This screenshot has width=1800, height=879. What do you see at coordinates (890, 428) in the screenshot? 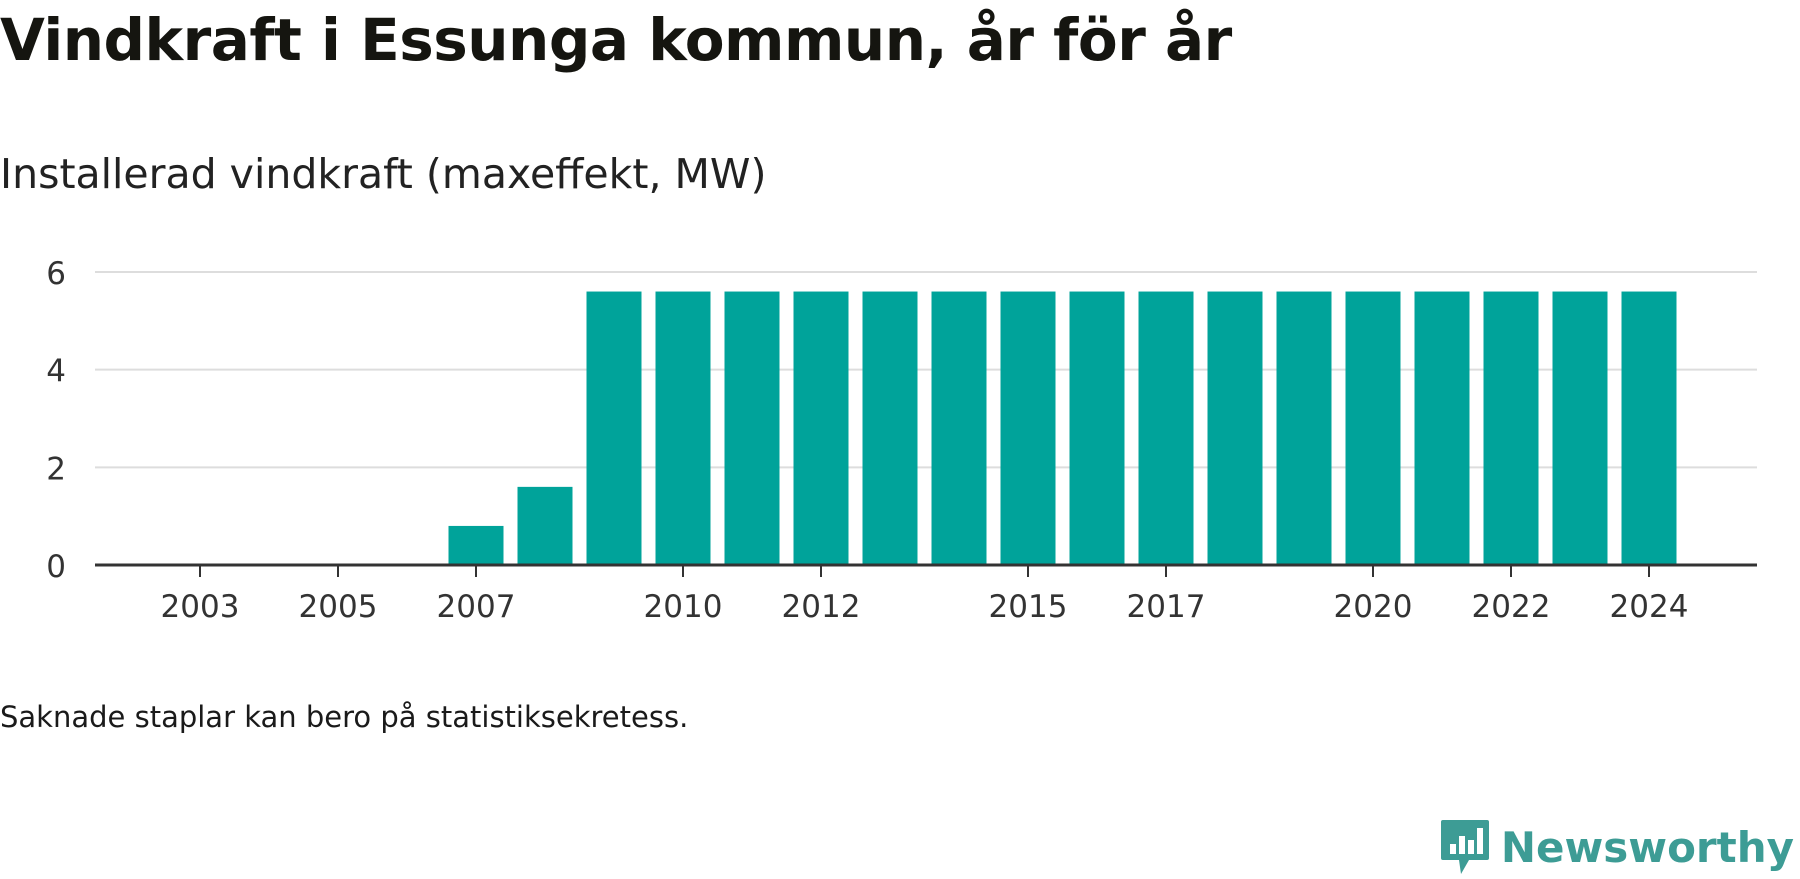
I see `bar-2013` at bounding box center [890, 428].